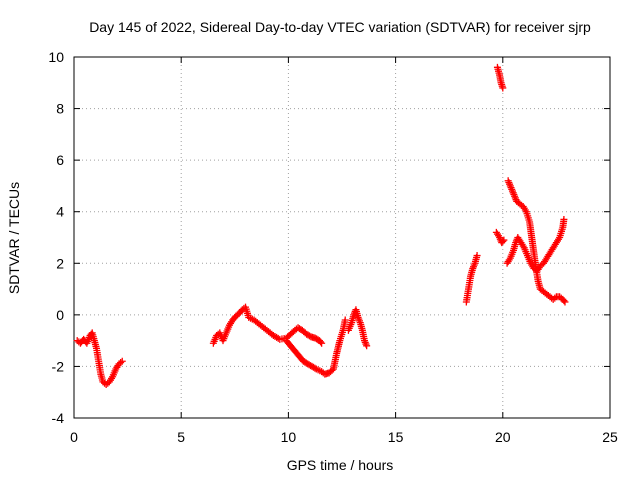  What do you see at coordinates (14, 238) in the screenshot?
I see `y-axis-label: SDTVAR / TECUs` at bounding box center [14, 238].